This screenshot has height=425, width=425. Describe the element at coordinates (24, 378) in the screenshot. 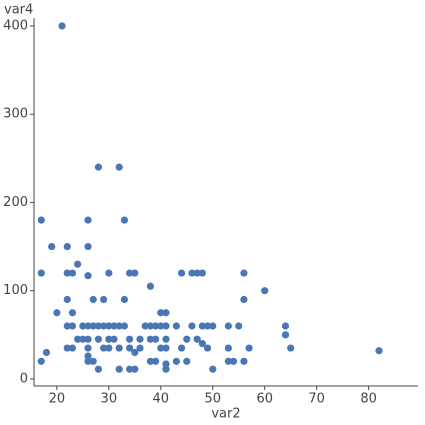

I see `y-tick-label: 0` at that location.